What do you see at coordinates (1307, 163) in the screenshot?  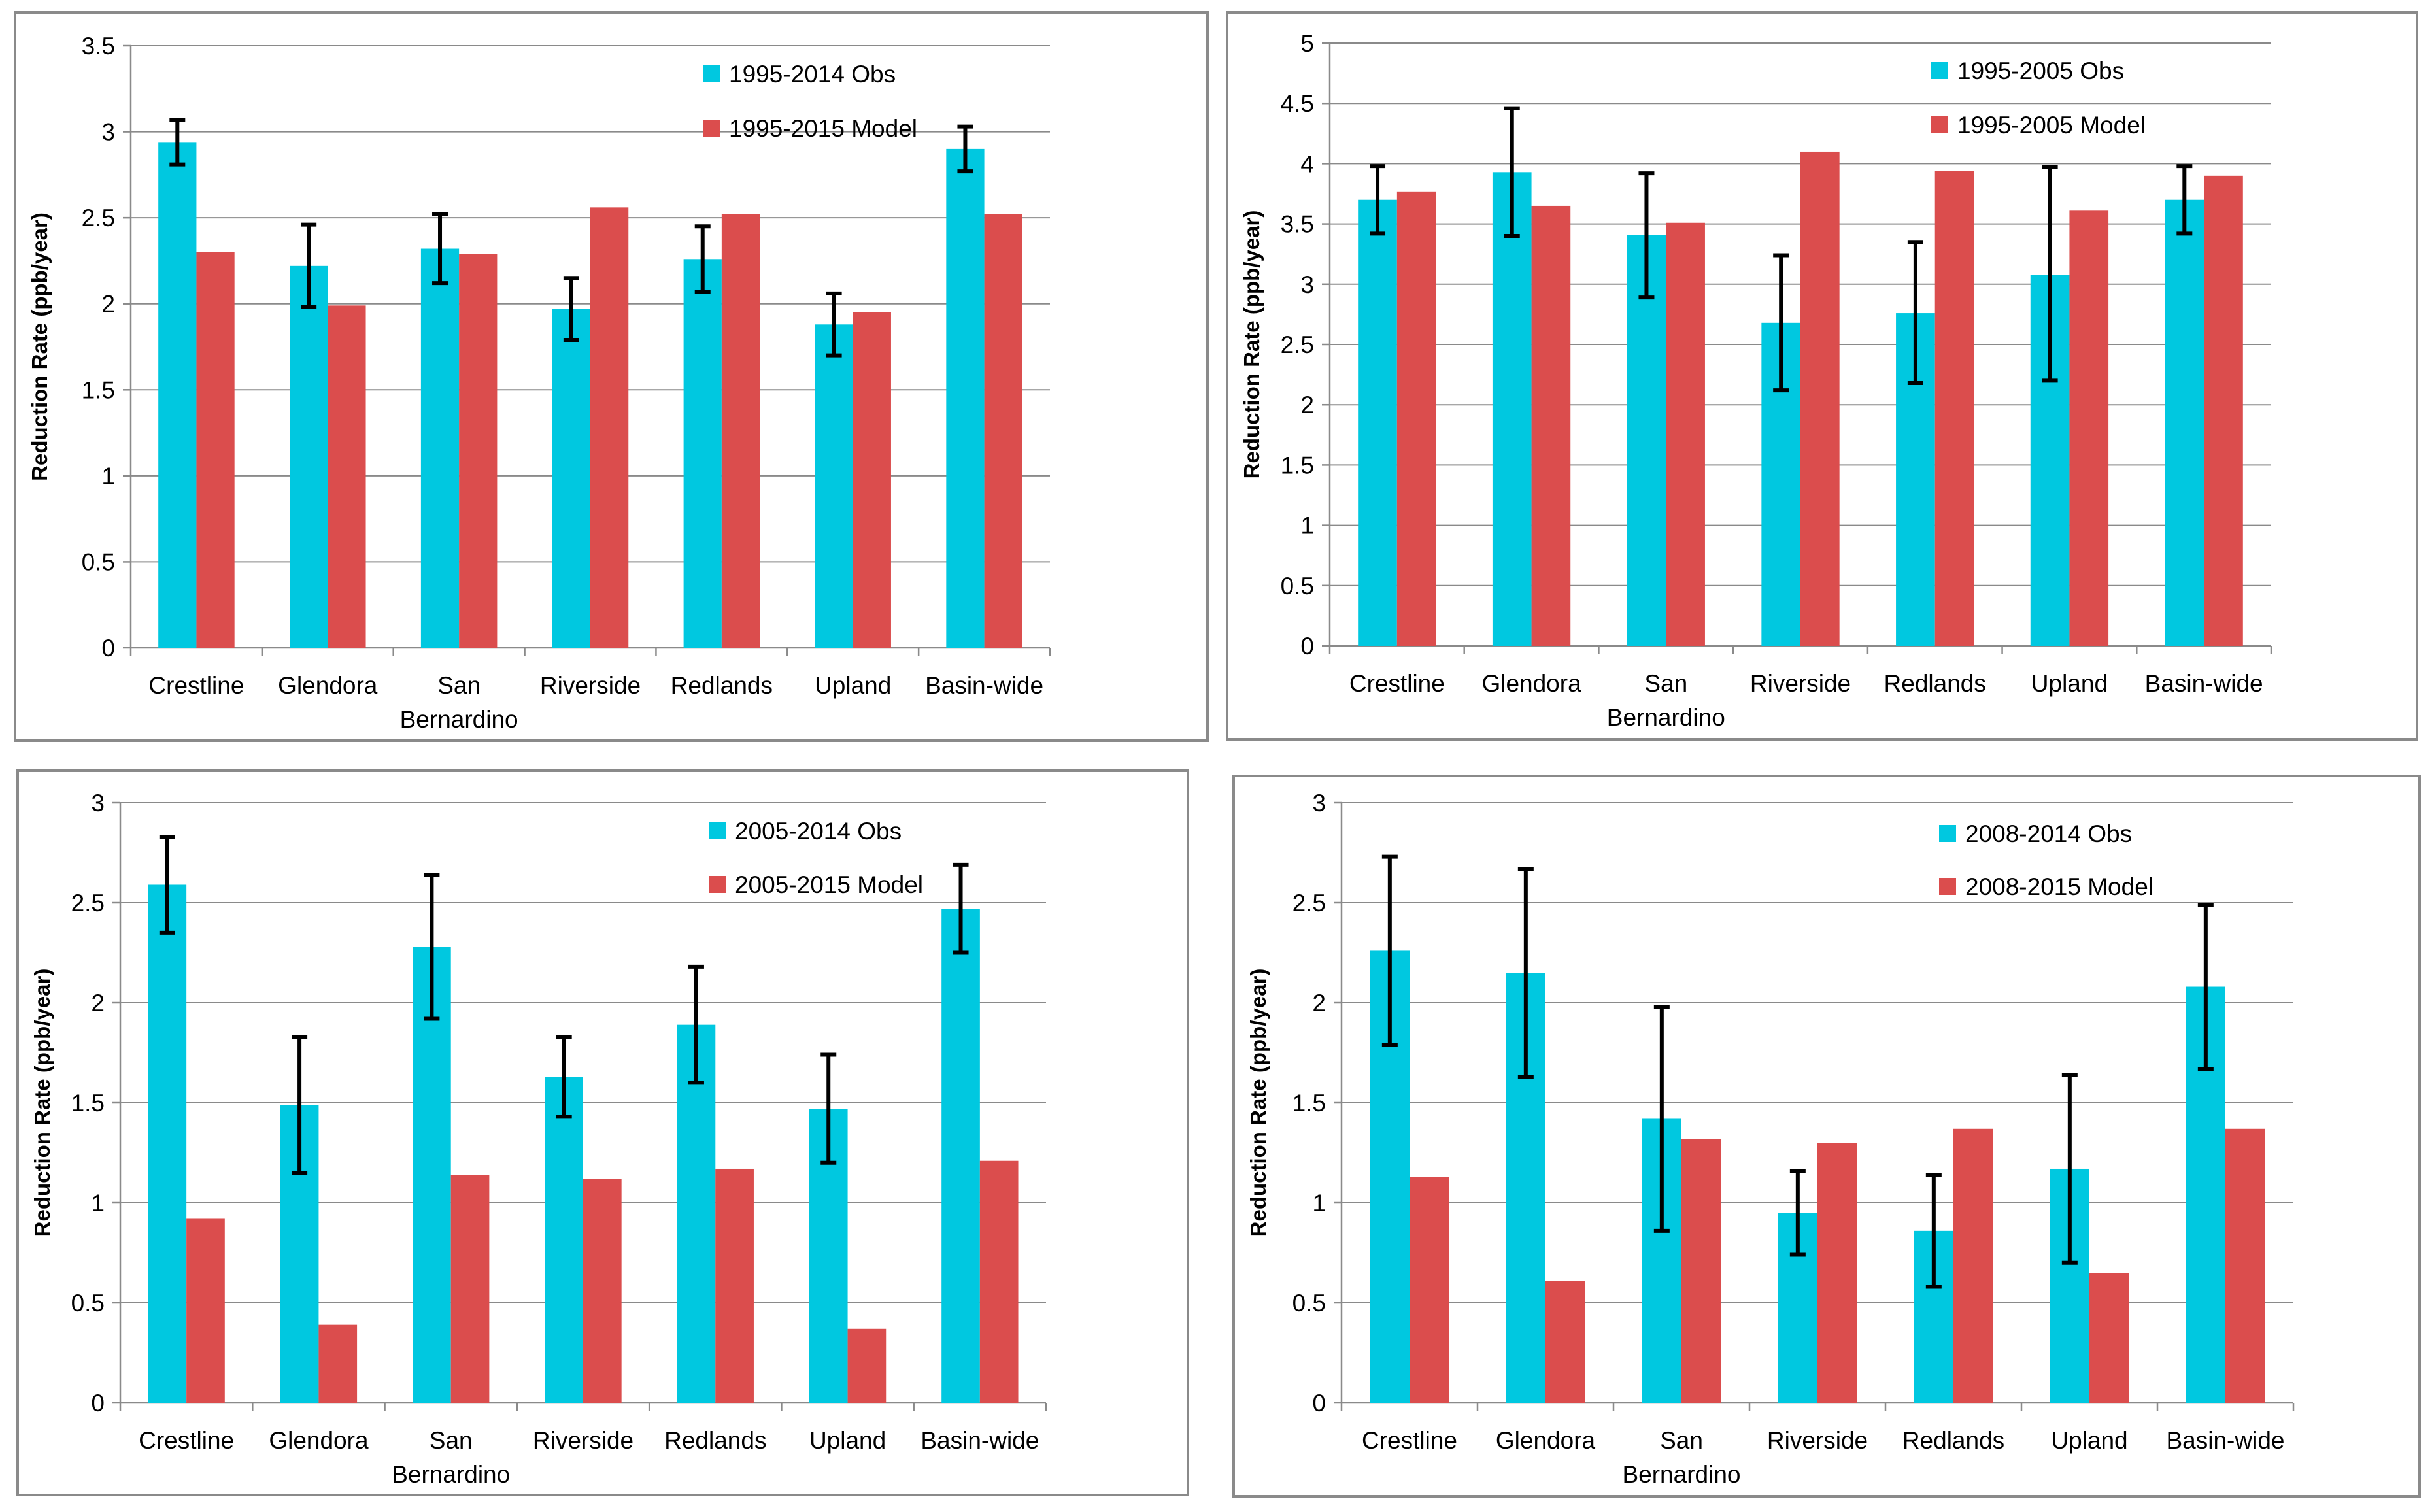 I see `y-tick-label: 4` at bounding box center [1307, 163].